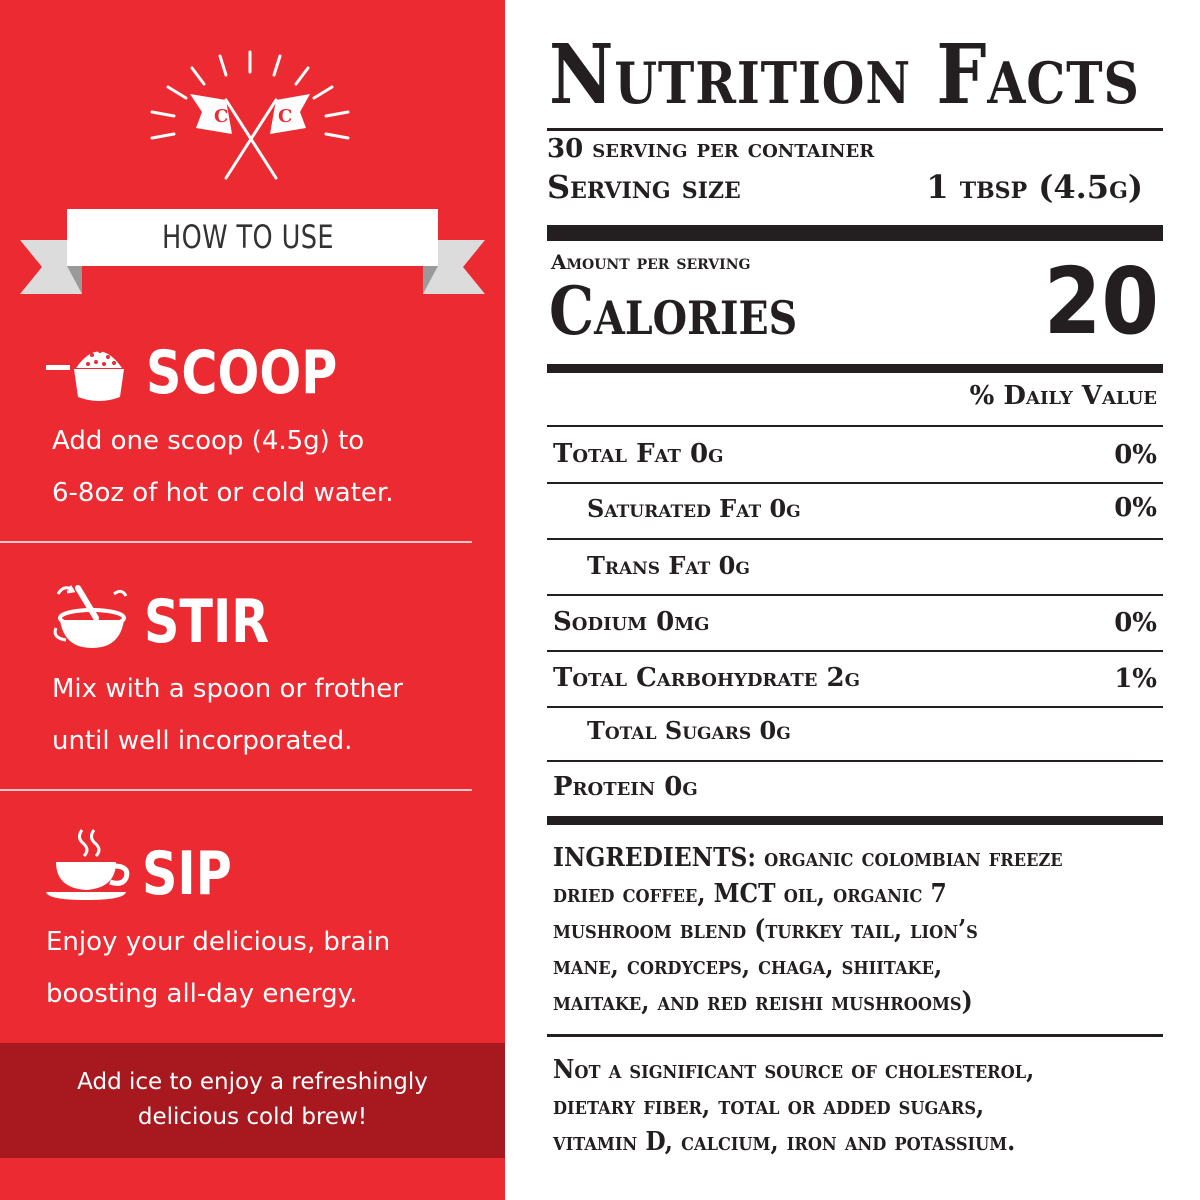  I want to click on ingredients-line: dried coffee, MCT oil, organic 7, so click(750, 894).